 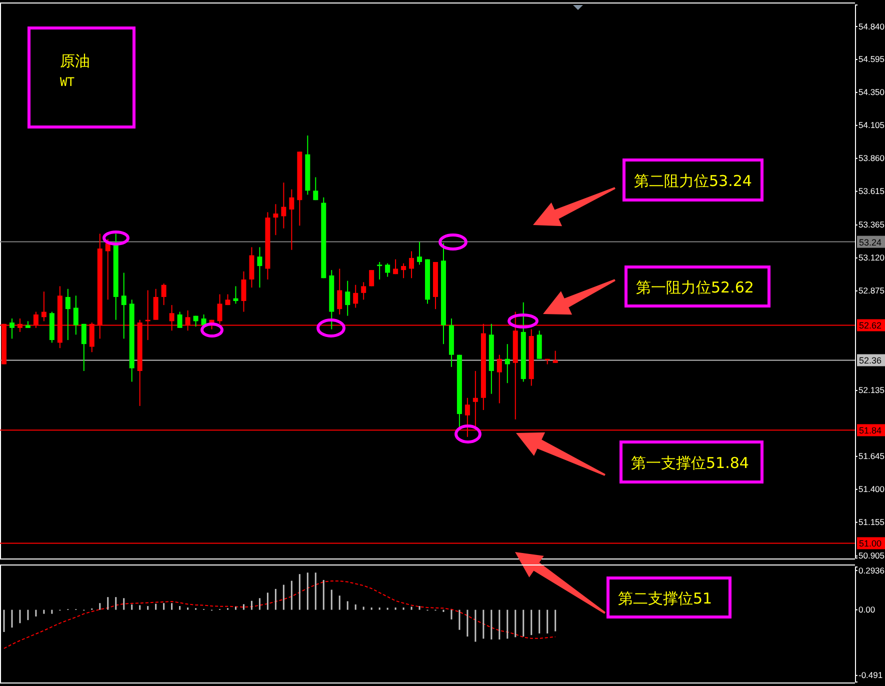 What do you see at coordinates (870, 325) in the screenshot?
I see `ref-line-label: 52.62` at bounding box center [870, 325].